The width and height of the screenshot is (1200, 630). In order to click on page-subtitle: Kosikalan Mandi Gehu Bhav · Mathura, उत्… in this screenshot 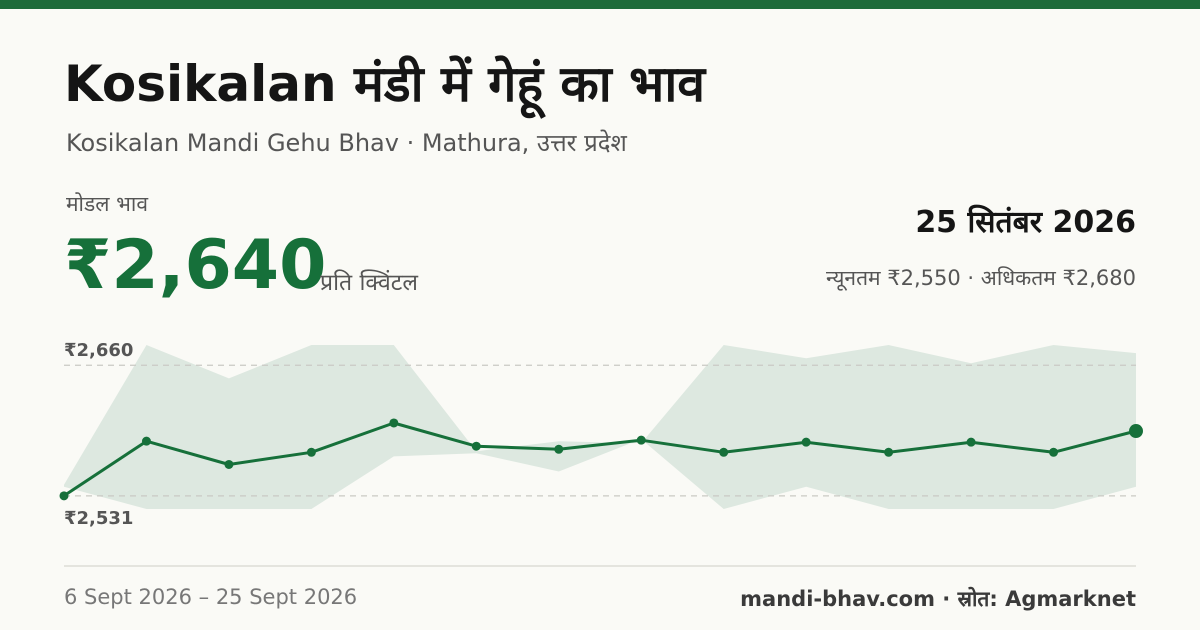, I will do `click(346, 143)`.